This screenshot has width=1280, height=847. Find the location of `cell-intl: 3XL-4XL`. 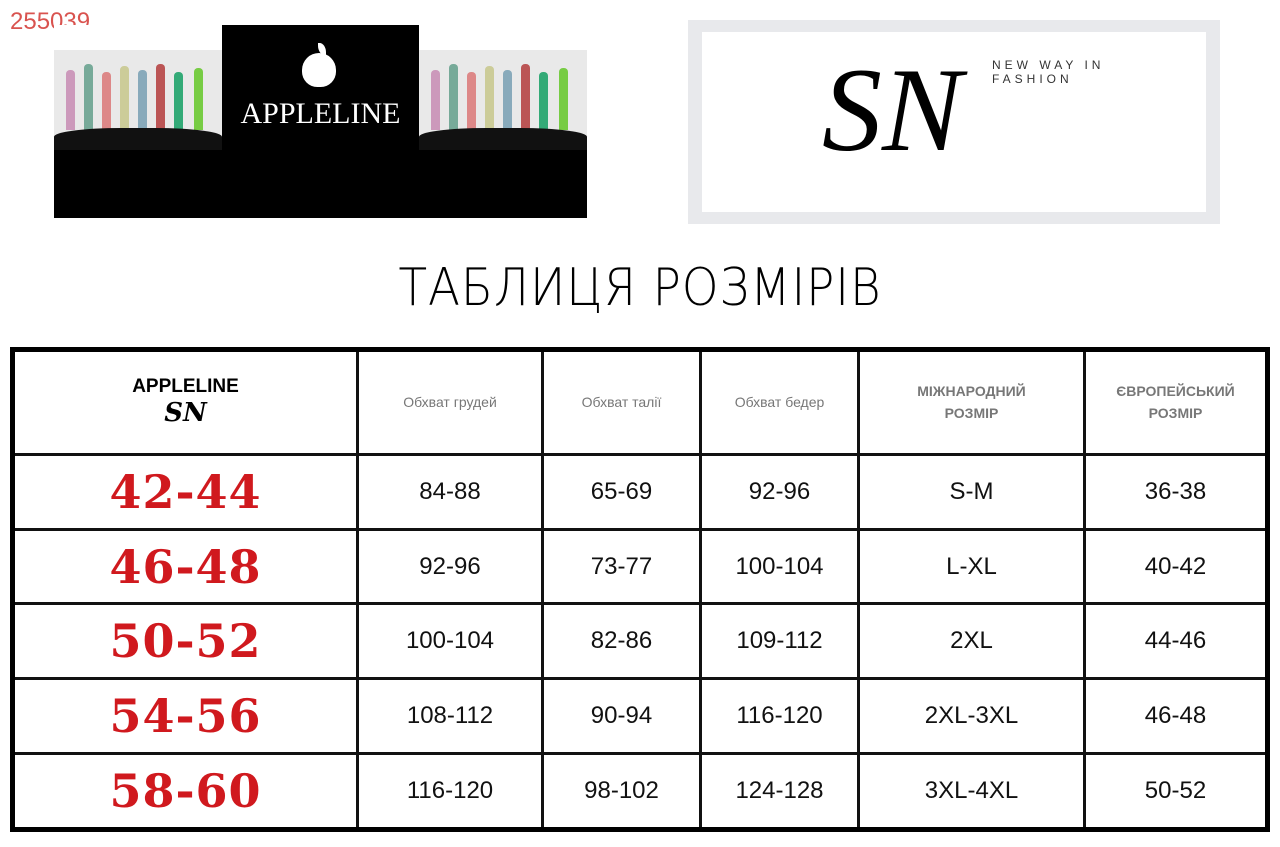

cell-intl: 3XL-4XL is located at coordinates (971, 791).